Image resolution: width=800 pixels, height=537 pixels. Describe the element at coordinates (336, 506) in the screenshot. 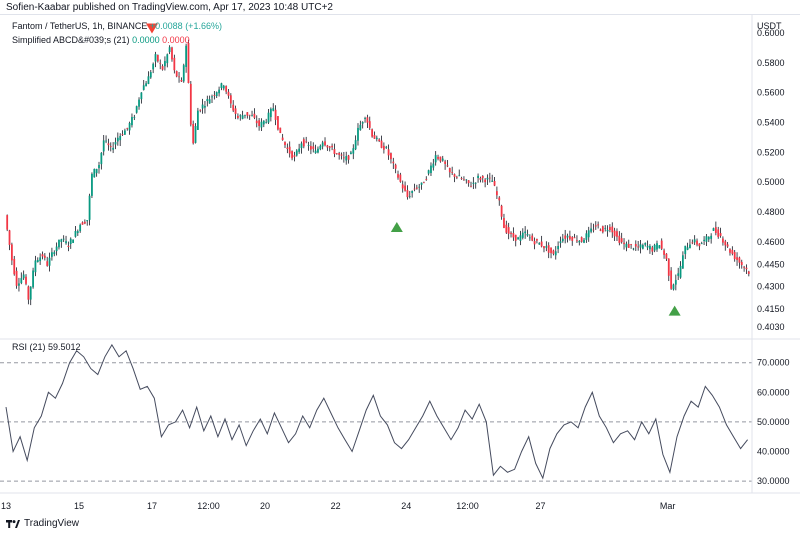

I see `time-tick-label: 22` at that location.